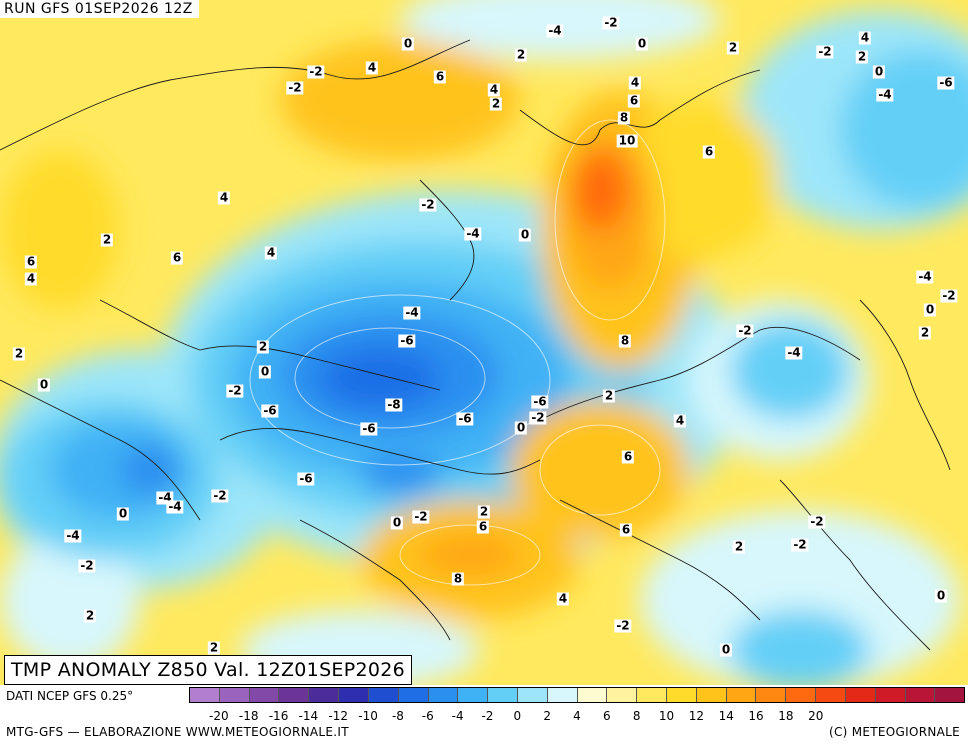  I want to click on scale-tick-label: -20, so click(219, 716).